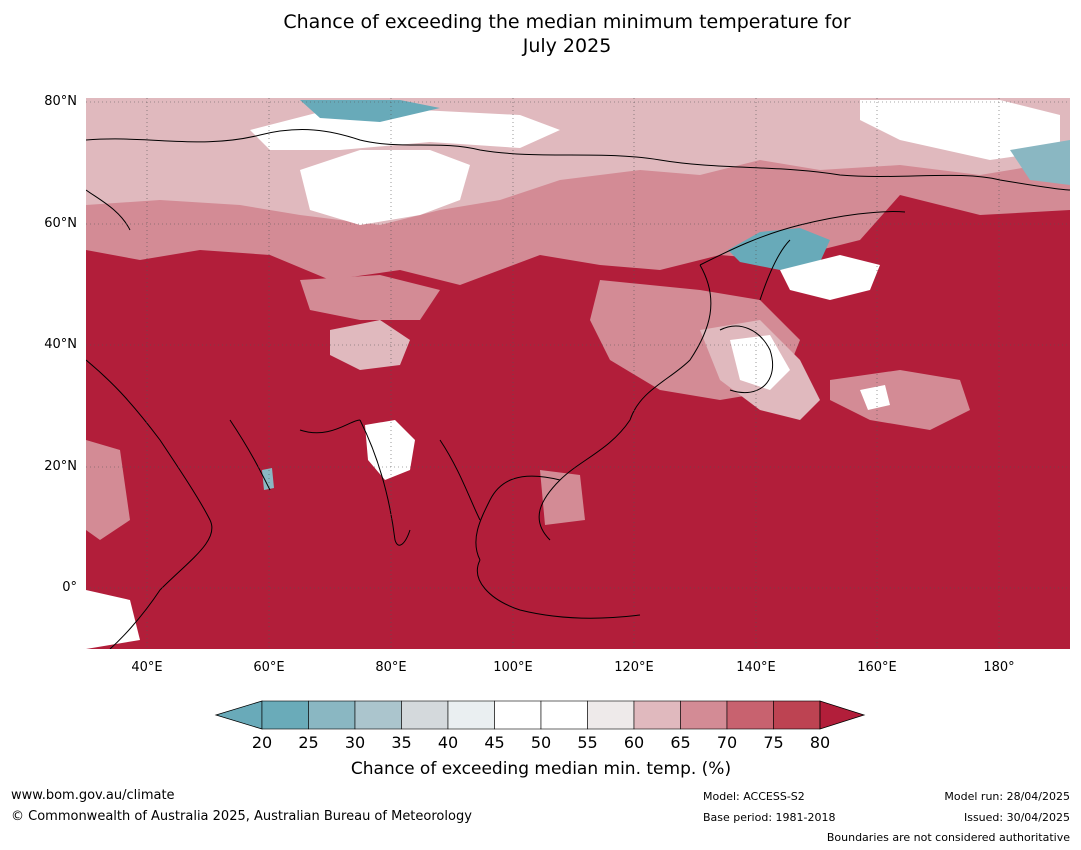 This screenshot has width=1081, height=850. I want to click on colorbar-tick-label: 20, so click(262, 742).